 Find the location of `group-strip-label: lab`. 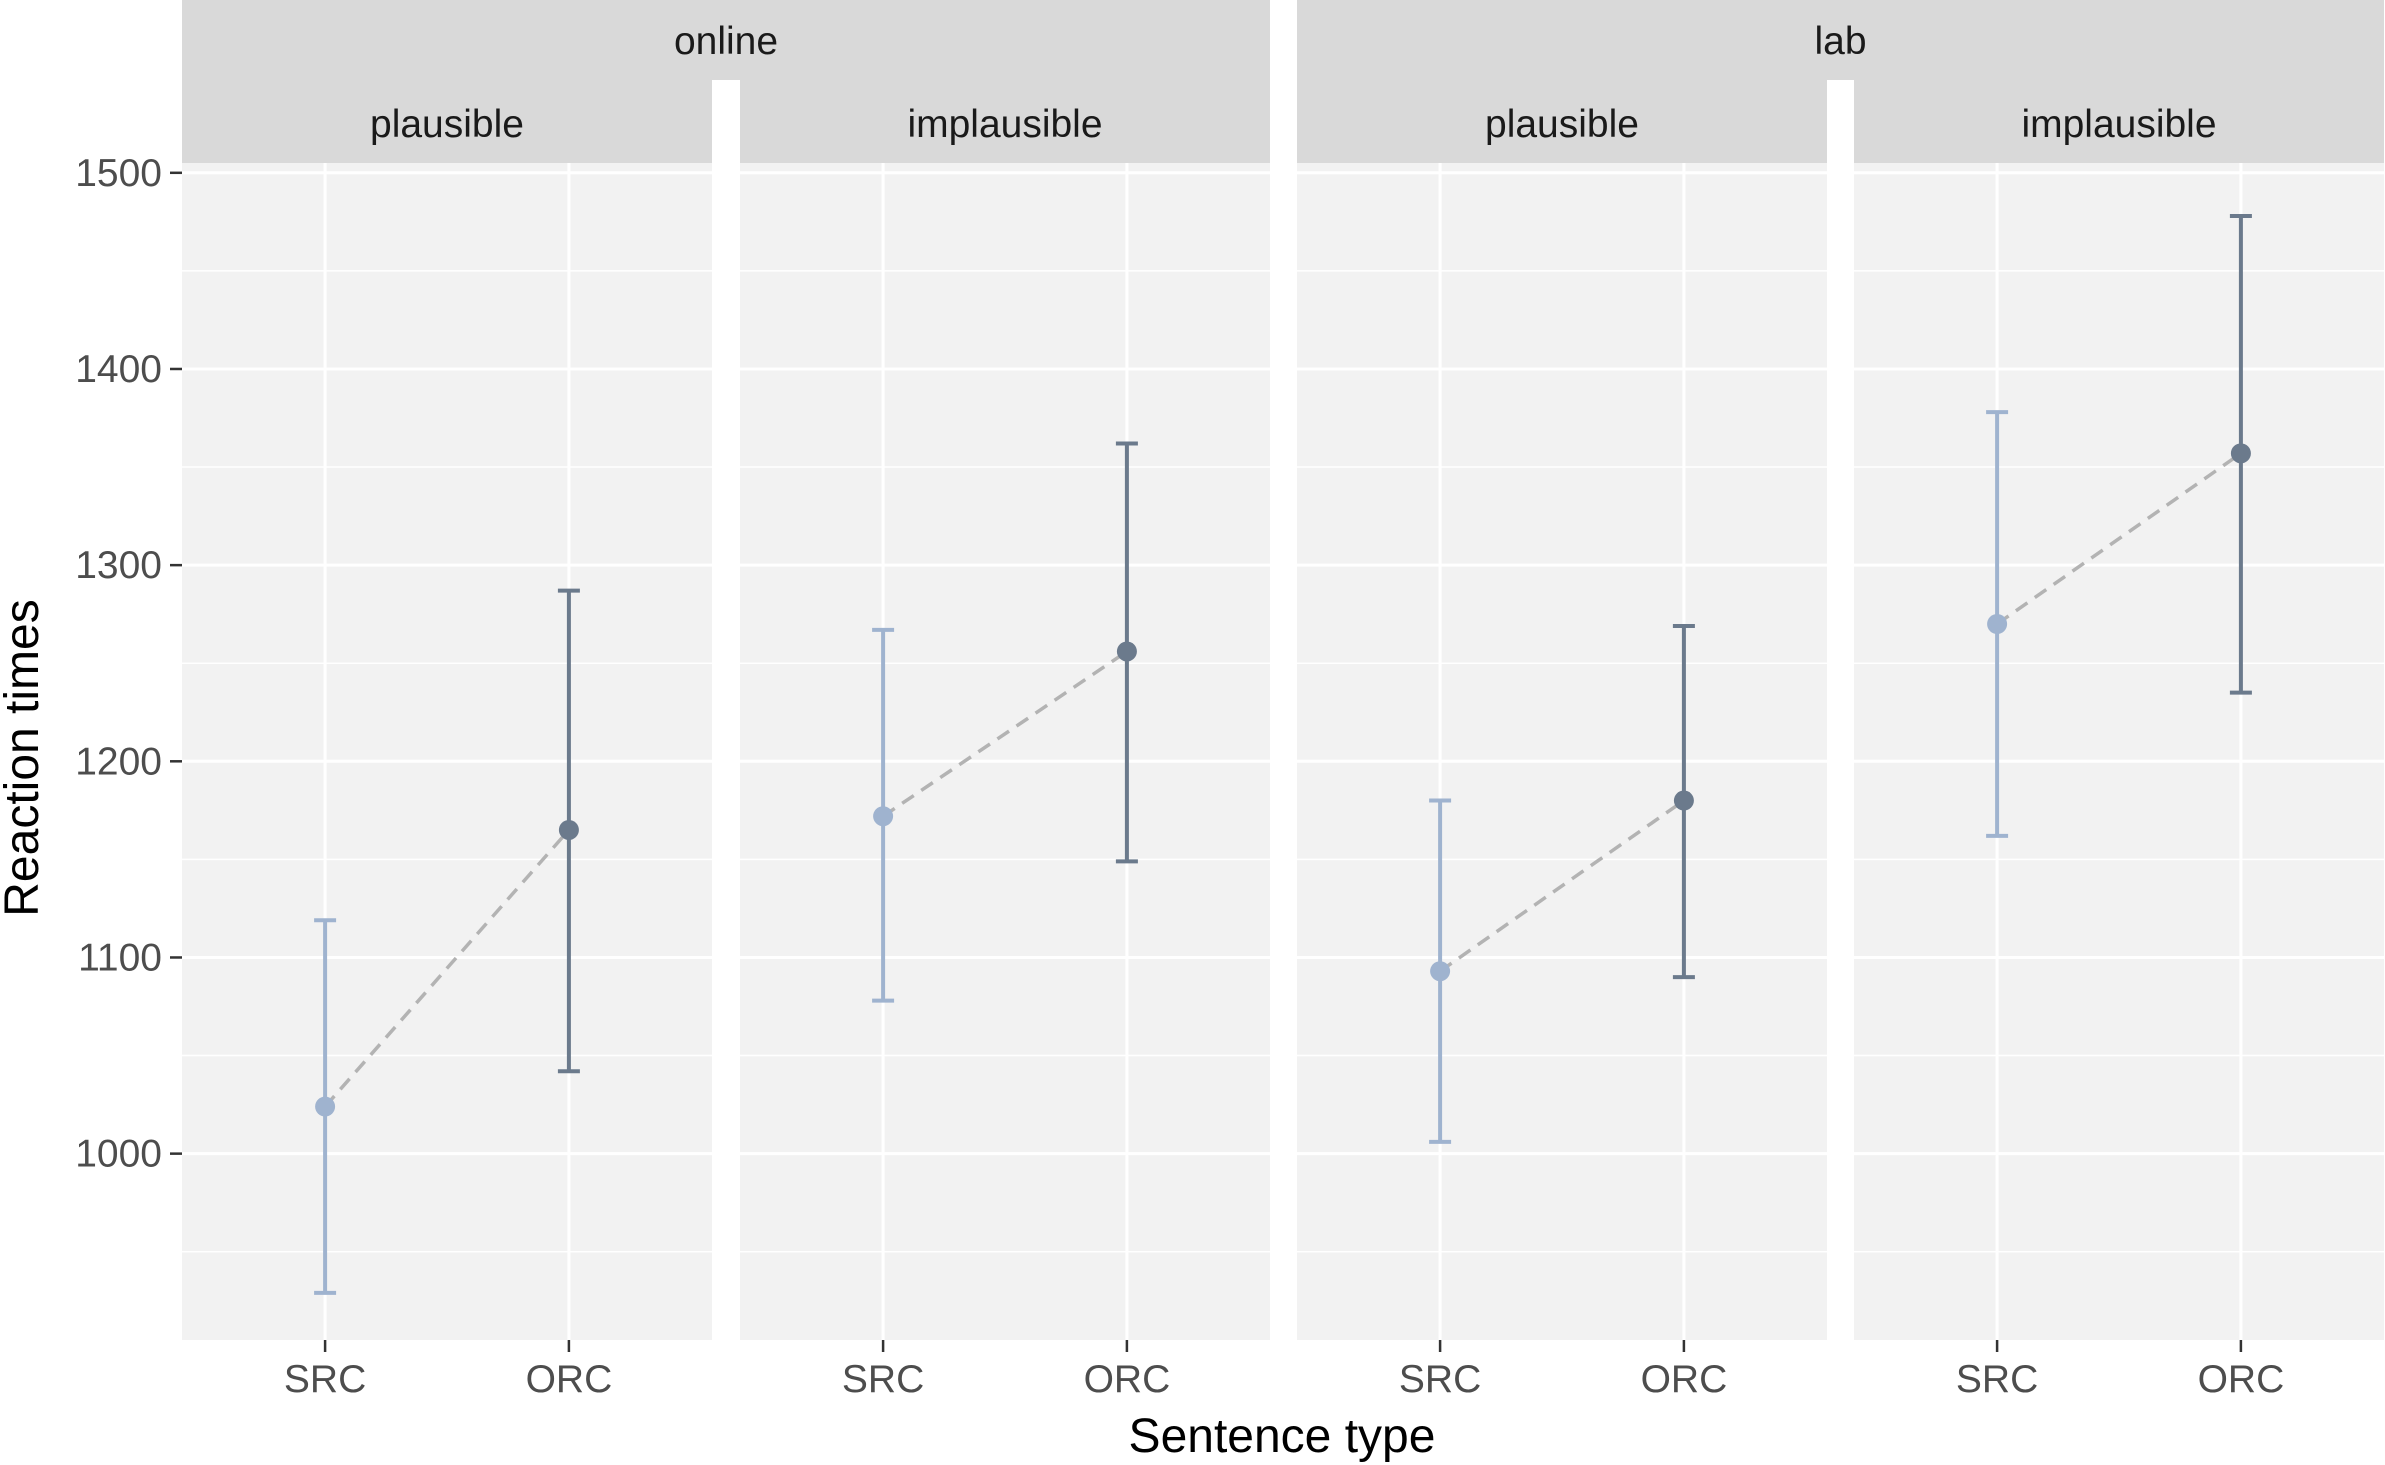

group-strip-label: lab is located at coordinates (1840, 41).